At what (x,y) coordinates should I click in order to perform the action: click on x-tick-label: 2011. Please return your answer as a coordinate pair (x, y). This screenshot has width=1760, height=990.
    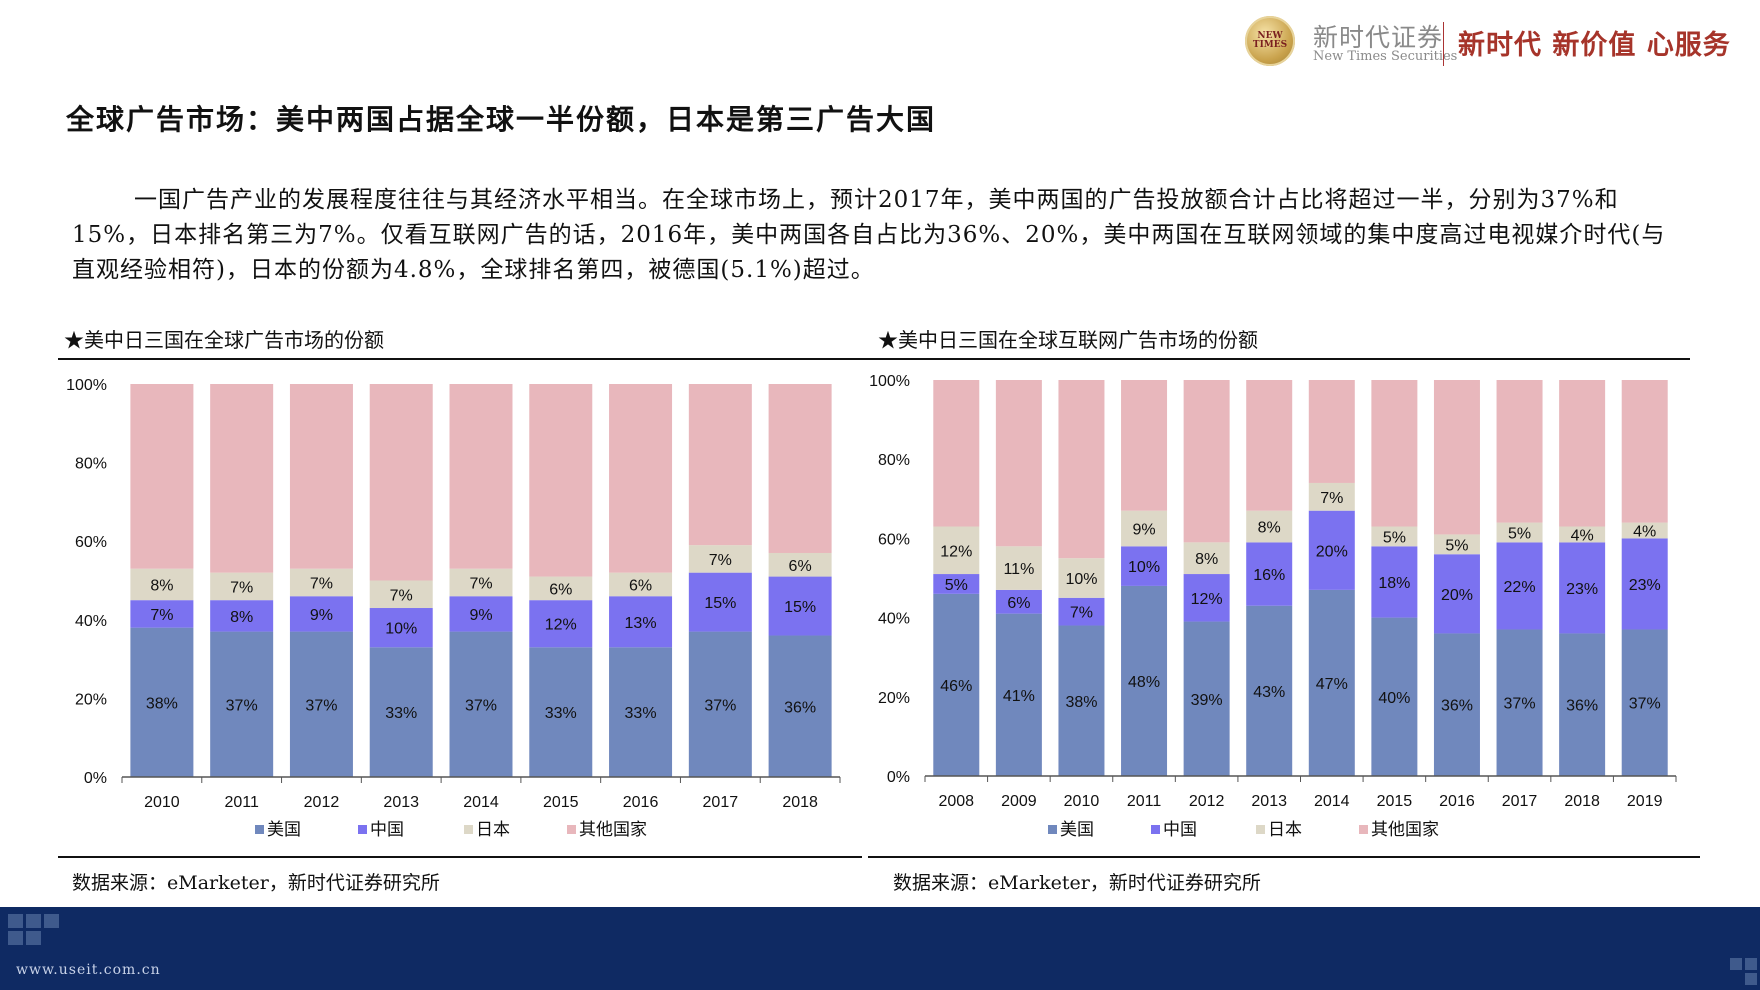
    Looking at the image, I should click on (241, 802).